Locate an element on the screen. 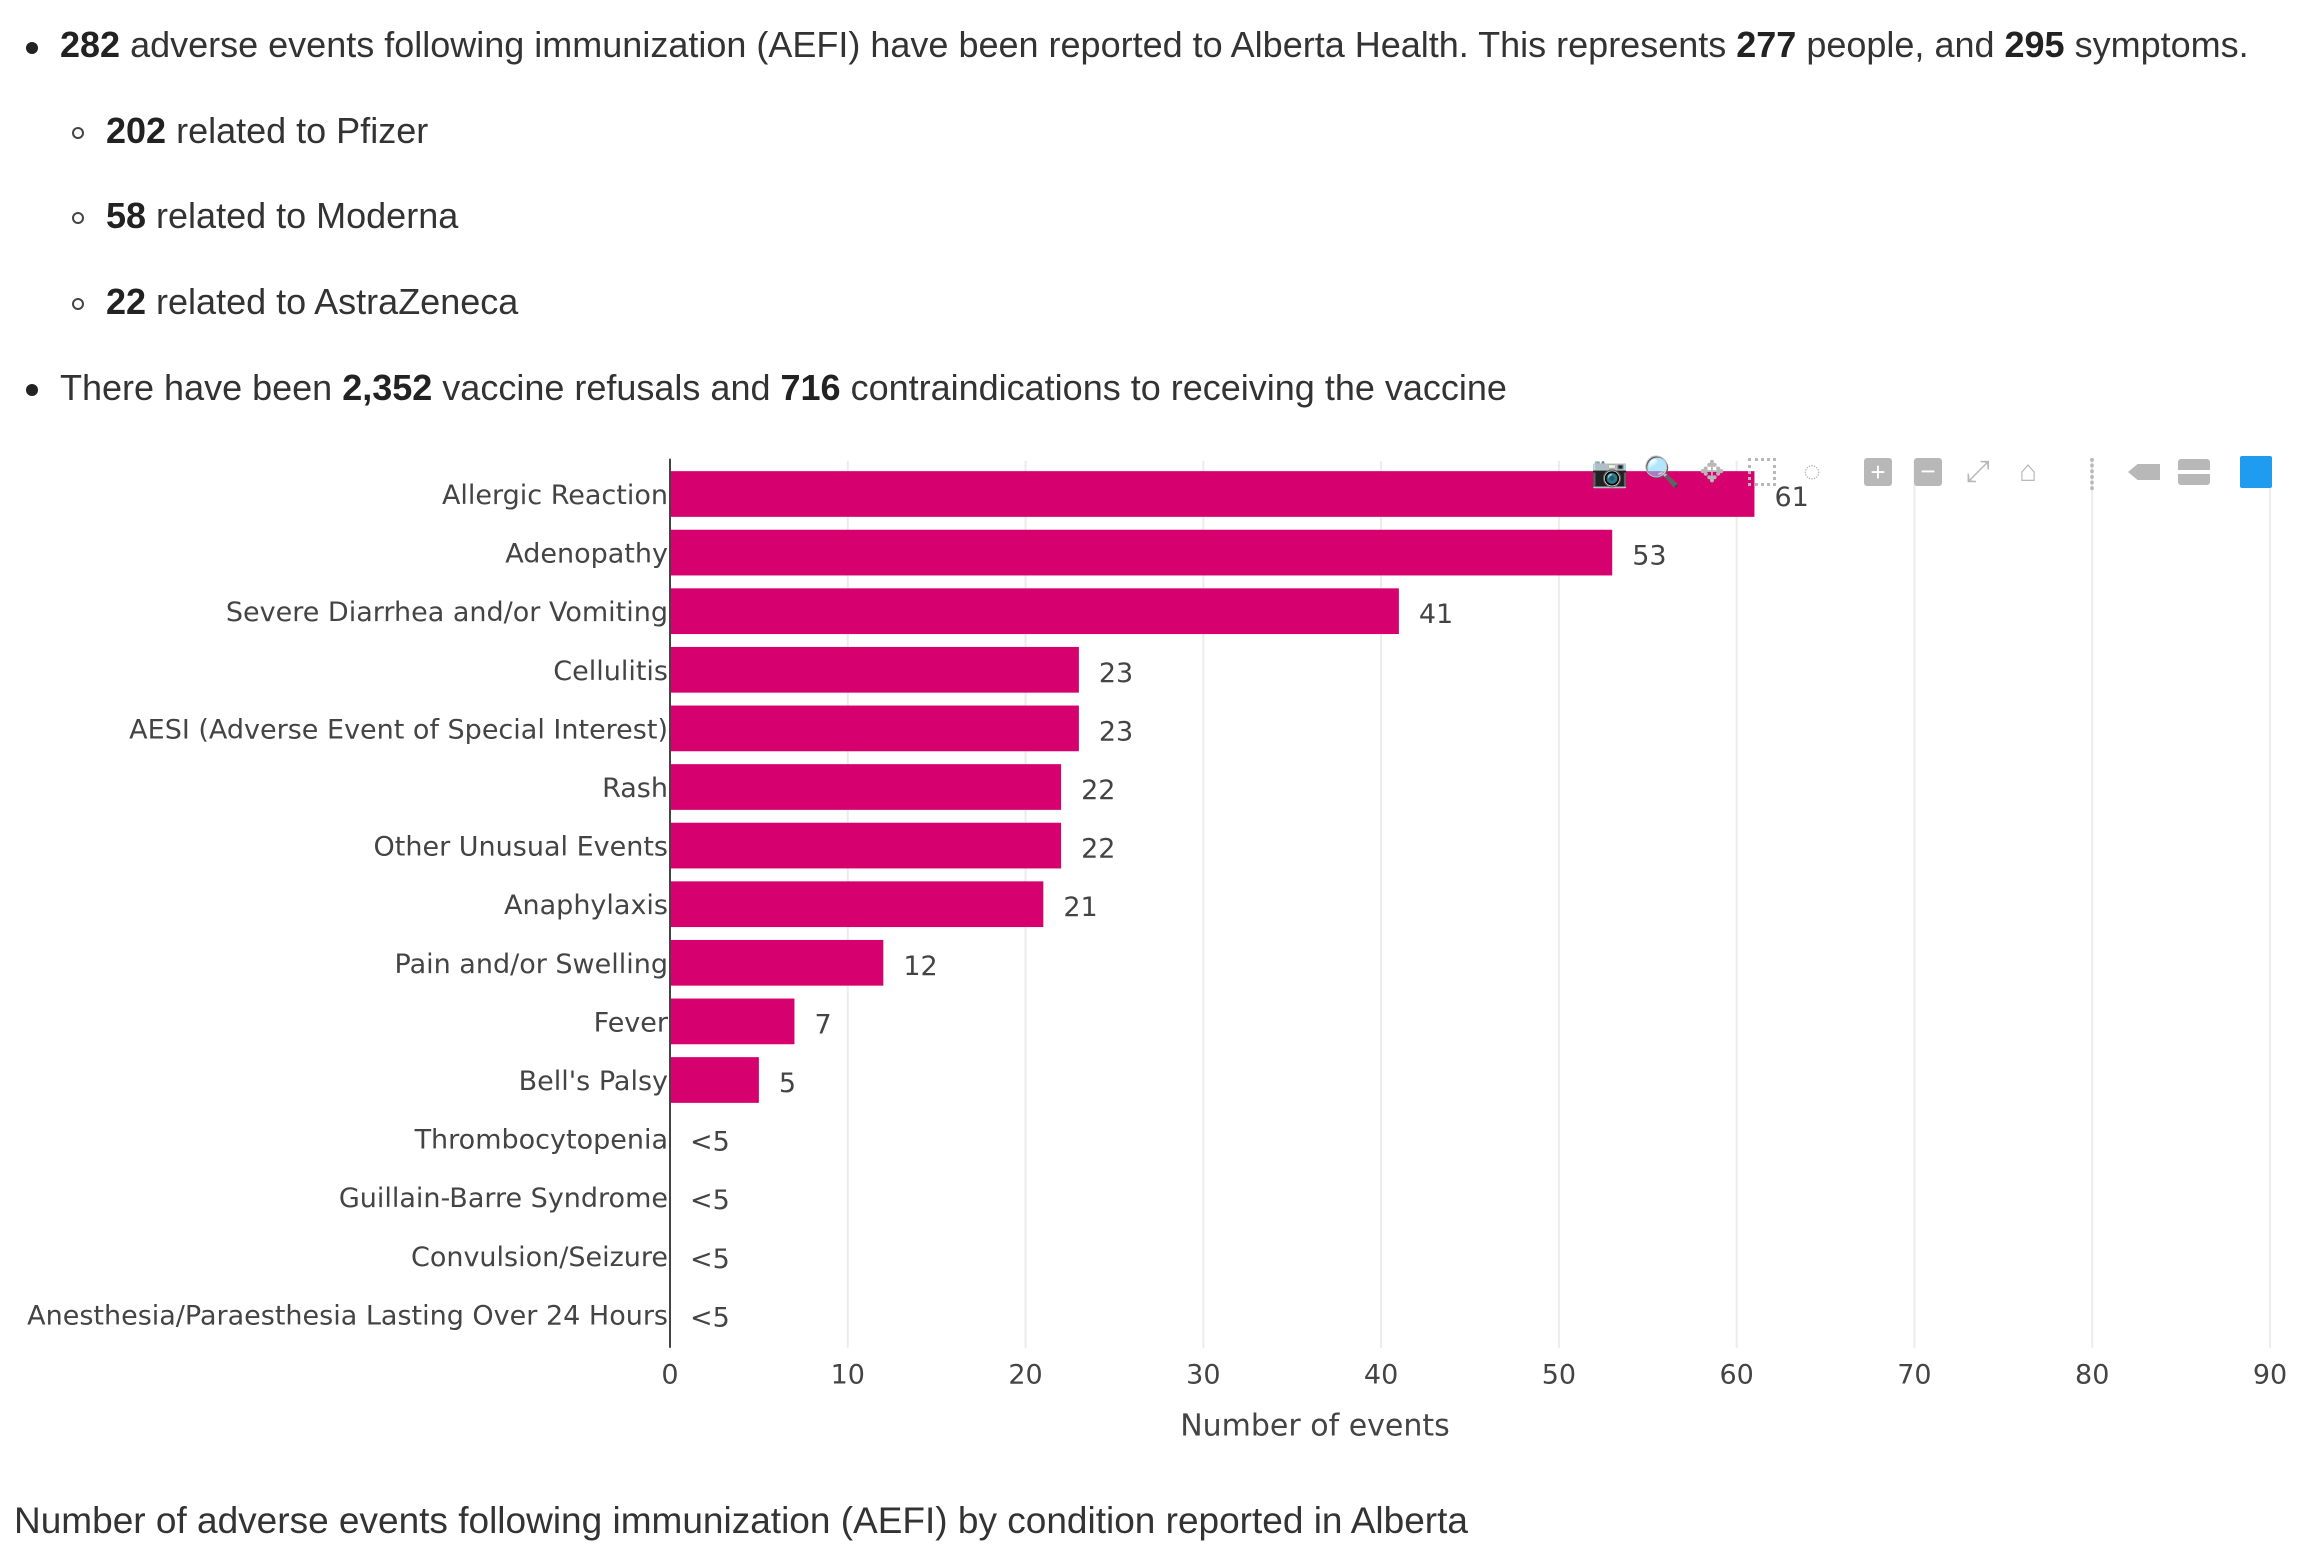  category-label: Cellulitis is located at coordinates (610, 671).